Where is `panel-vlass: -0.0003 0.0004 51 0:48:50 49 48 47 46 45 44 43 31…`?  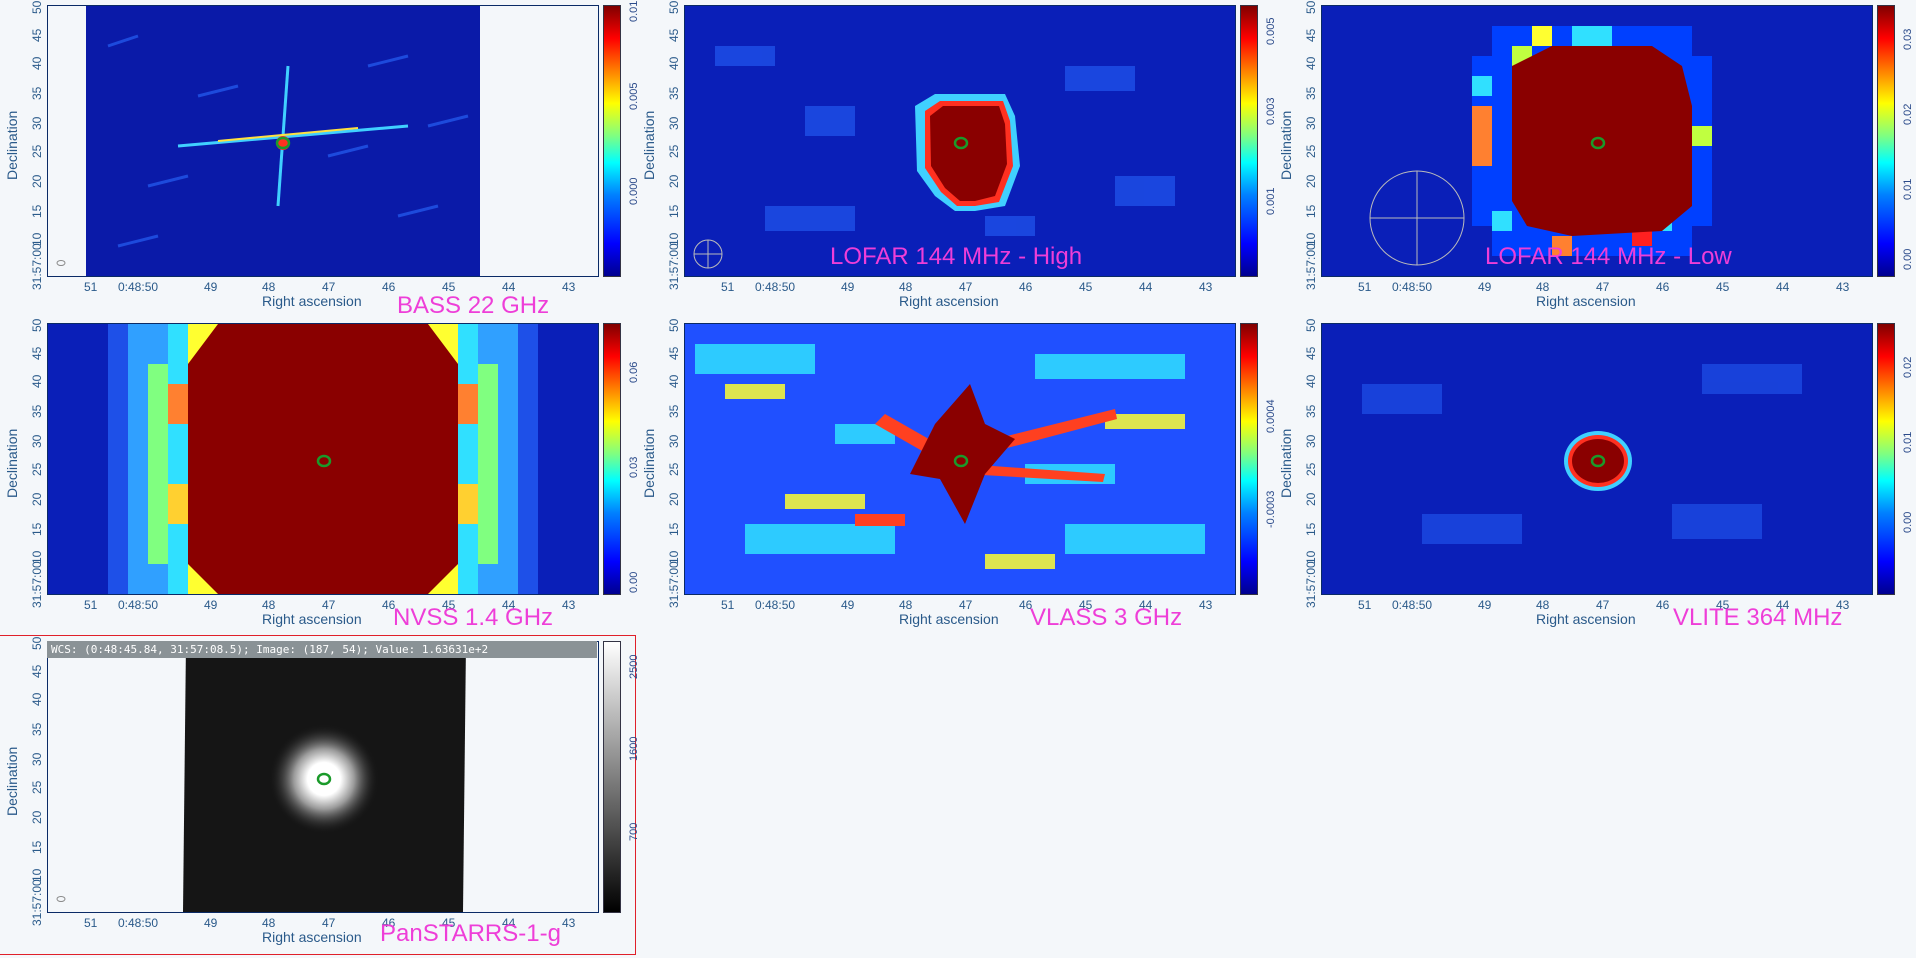 panel-vlass: -0.0003 0.0004 51 0:48:50 49 48 47 46 45 44 43 31… is located at coordinates (957, 477).